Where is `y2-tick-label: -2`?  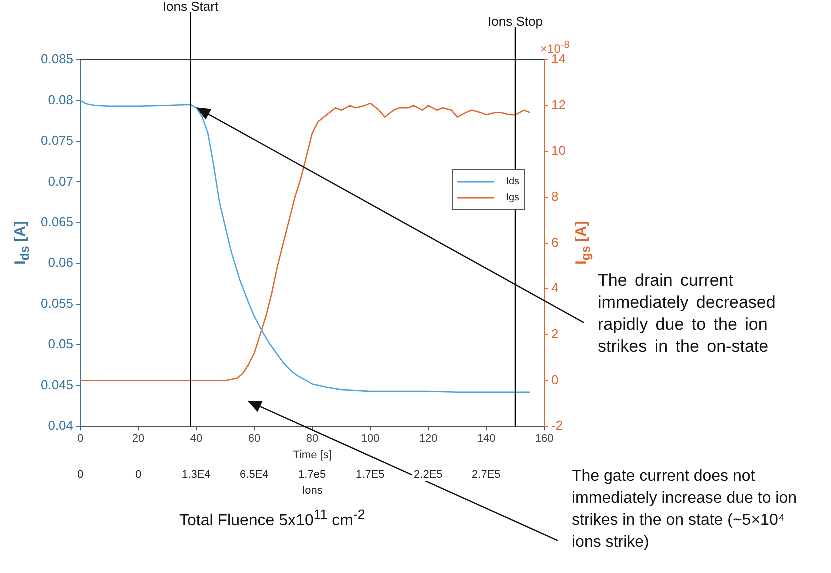 y2-tick-label: -2 is located at coordinates (558, 426).